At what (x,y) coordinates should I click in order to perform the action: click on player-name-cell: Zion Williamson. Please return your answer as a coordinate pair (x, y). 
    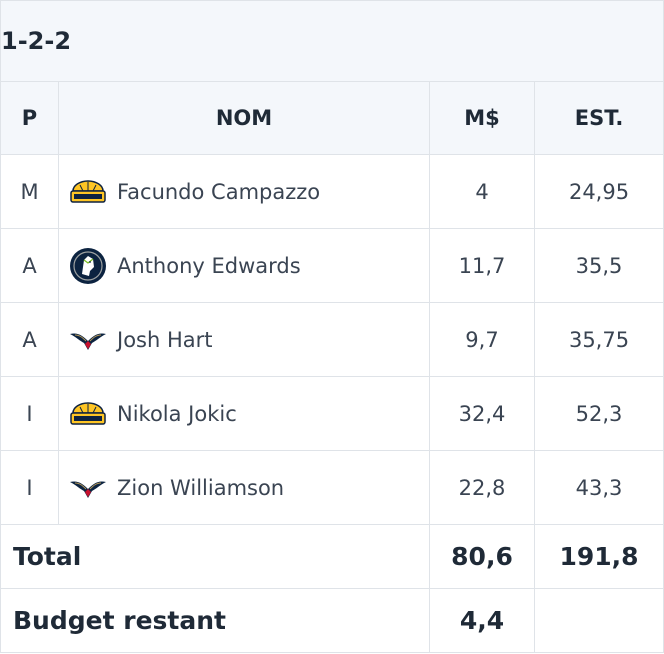
    Looking at the image, I should click on (244, 487).